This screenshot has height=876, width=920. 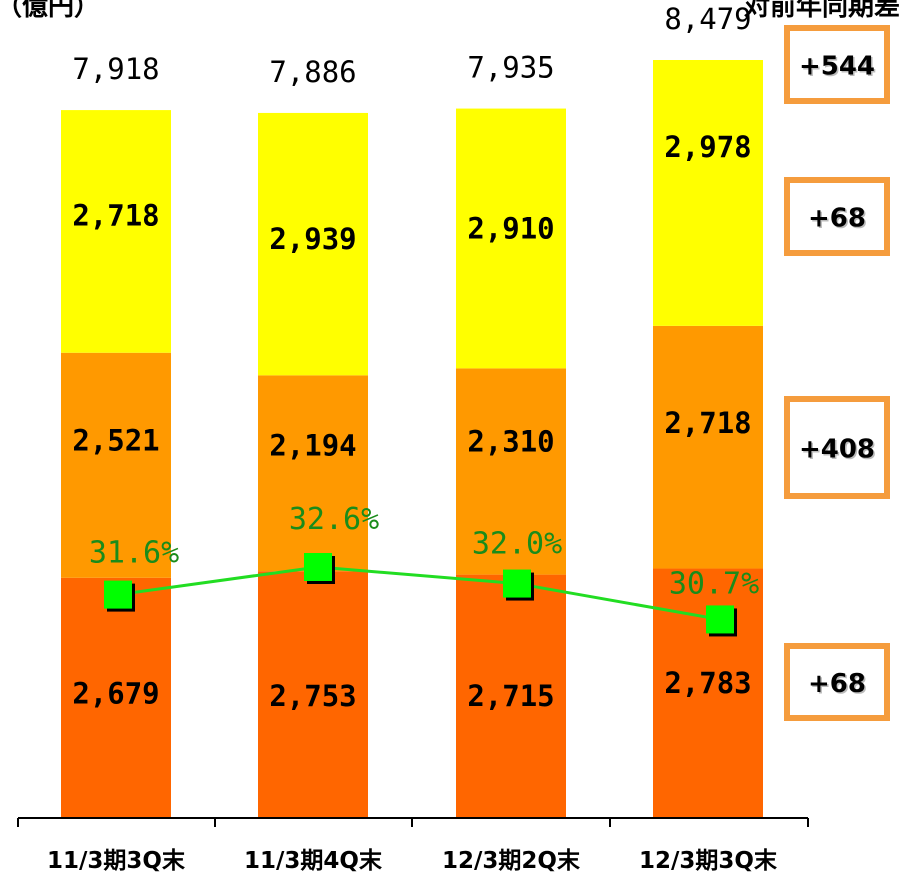 I want to click on total-label: 7,886, so click(x=312, y=72).